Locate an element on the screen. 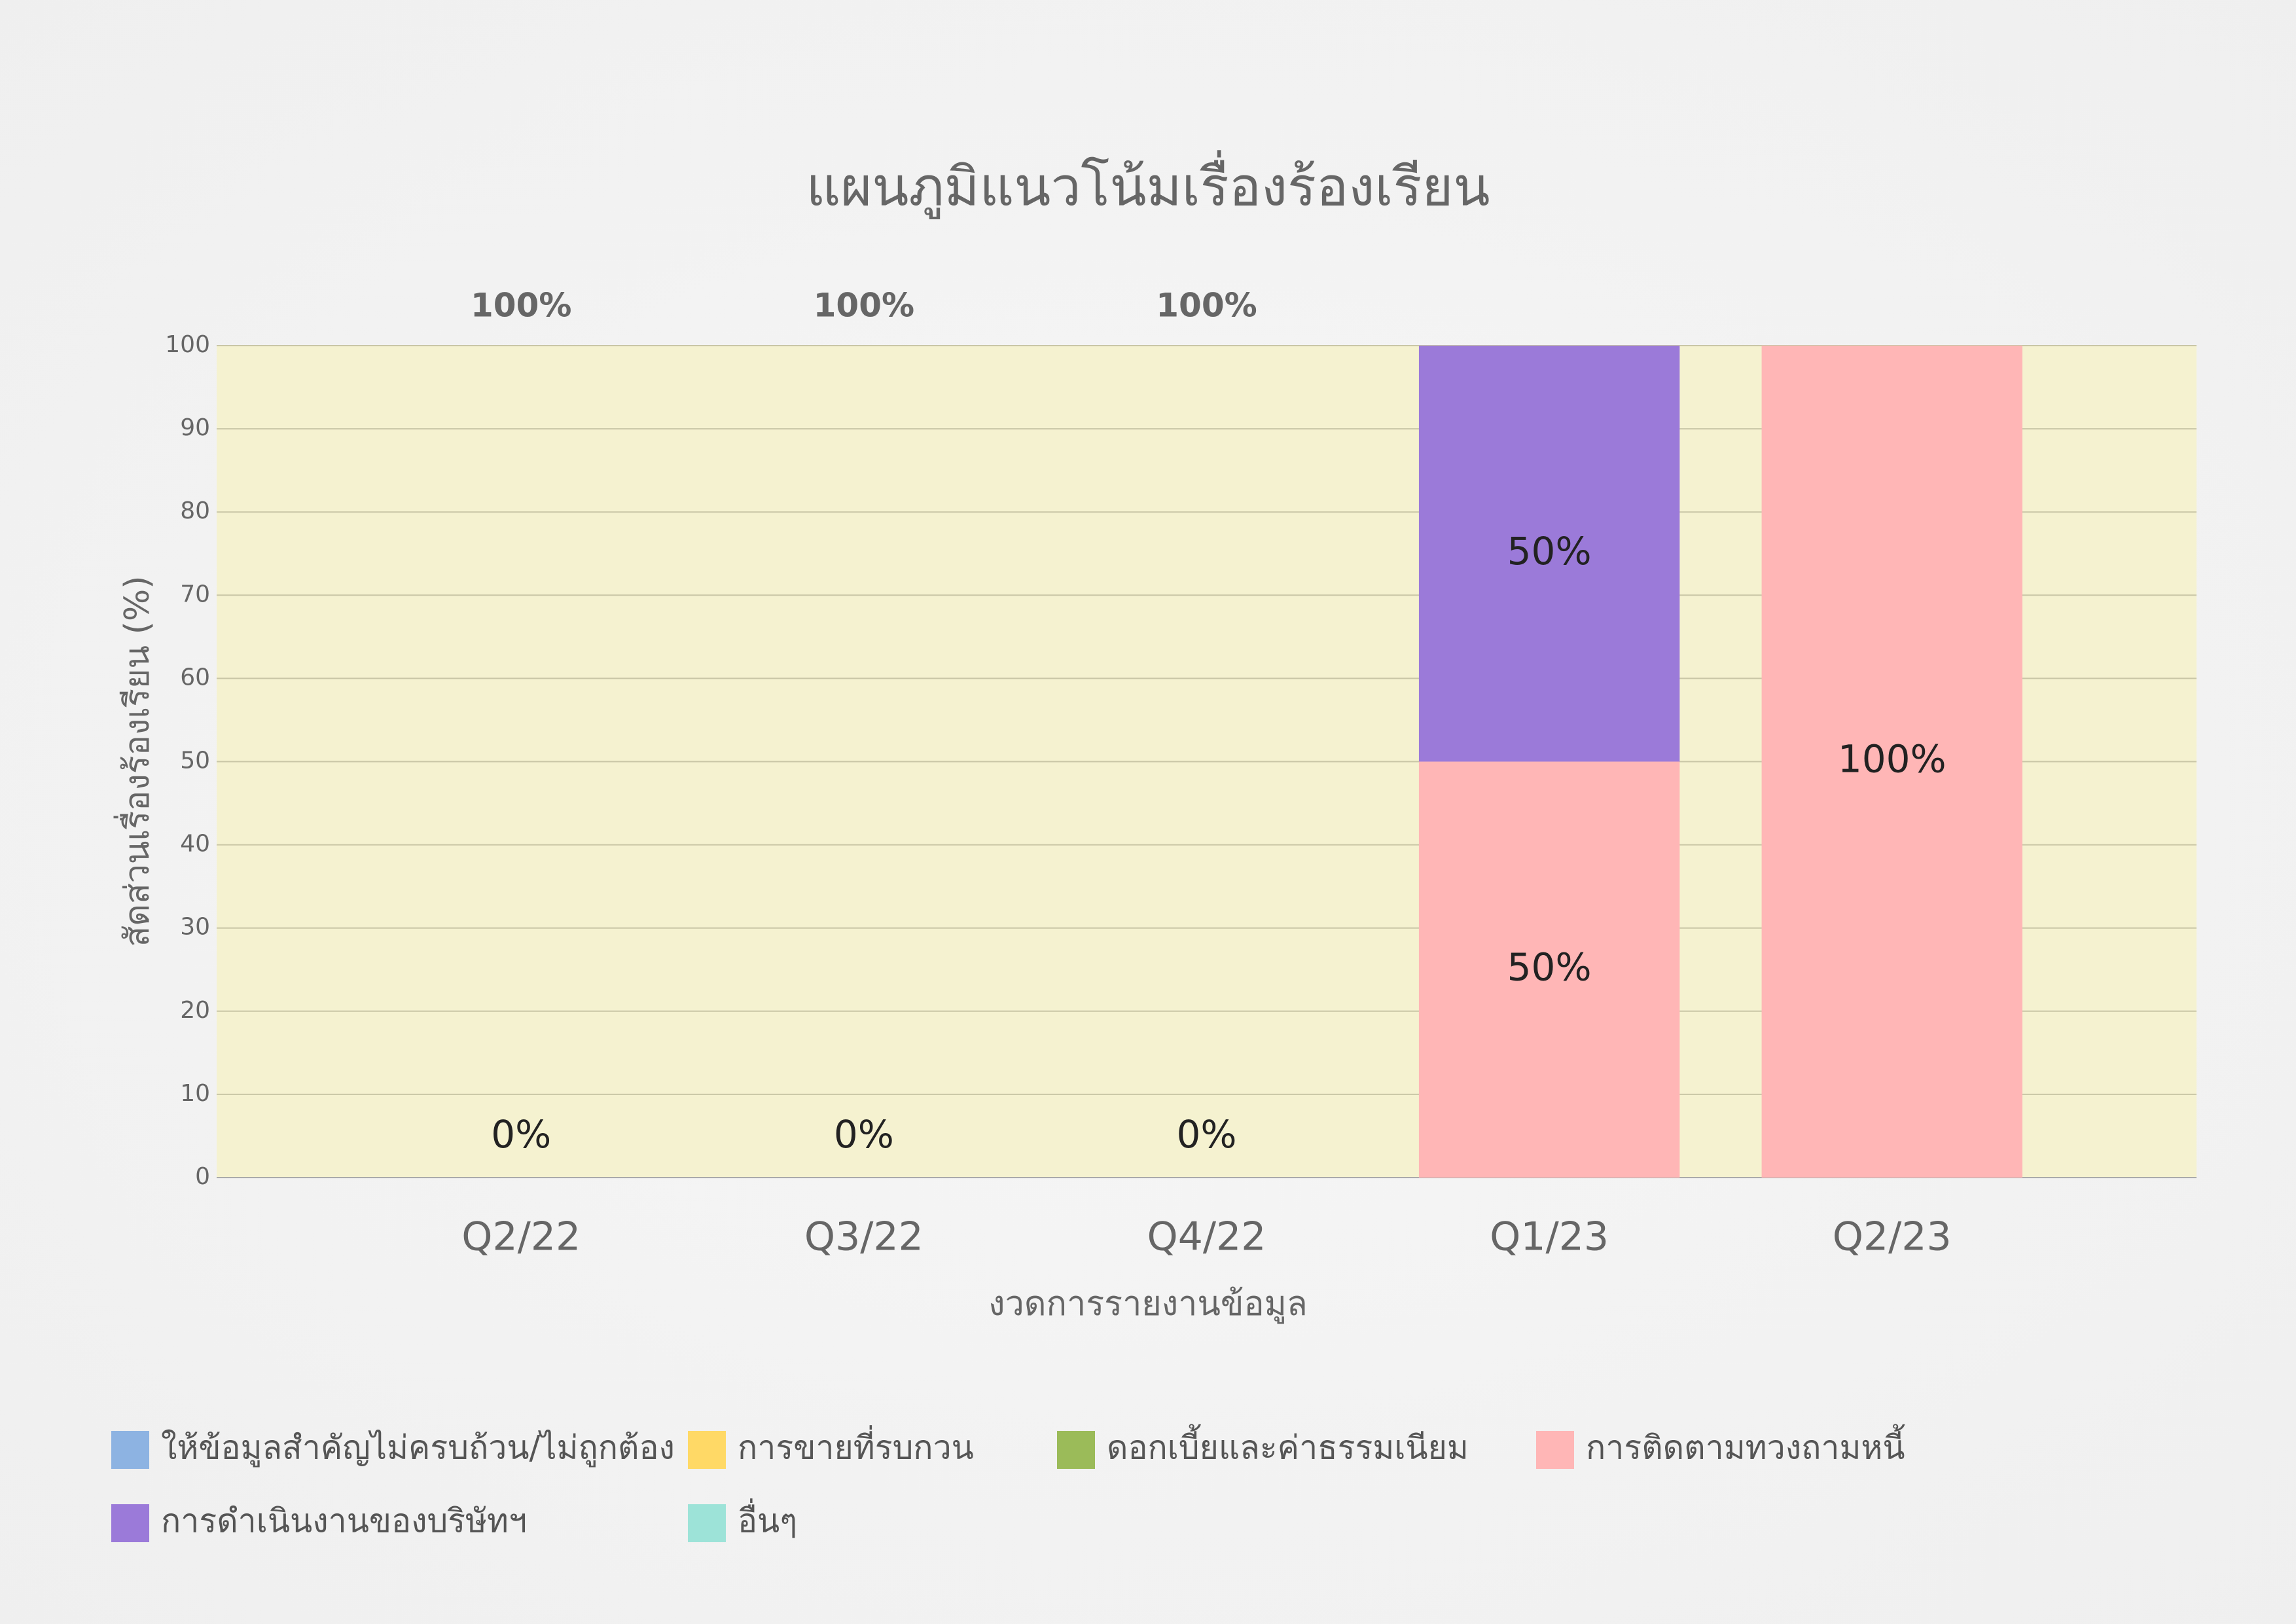  y-tick-label: 0 is located at coordinates (202, 1176).